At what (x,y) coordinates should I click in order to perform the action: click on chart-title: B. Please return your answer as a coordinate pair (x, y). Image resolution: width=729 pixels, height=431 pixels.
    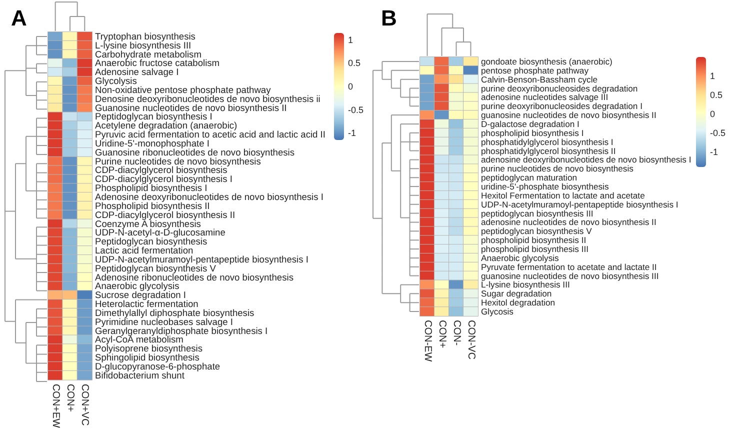
    Looking at the image, I should click on (389, 18).